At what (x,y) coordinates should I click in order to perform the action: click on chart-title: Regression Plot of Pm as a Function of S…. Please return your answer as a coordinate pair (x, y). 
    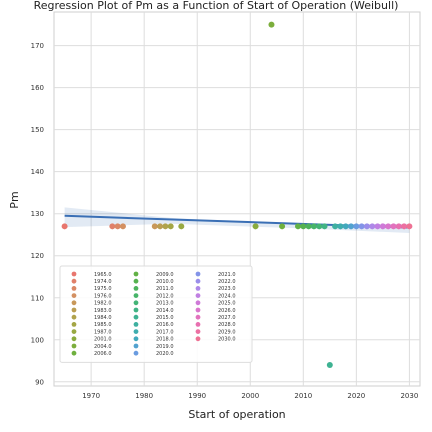
    Looking at the image, I should click on (216, 6).